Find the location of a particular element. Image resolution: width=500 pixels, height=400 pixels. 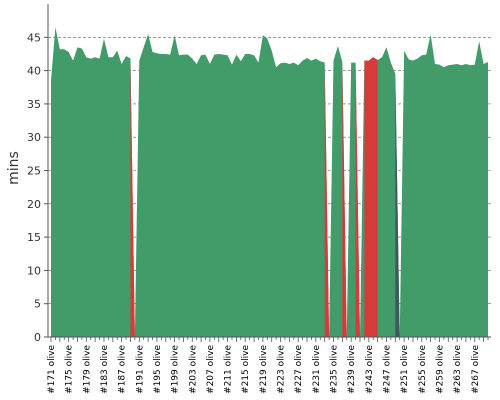

x-tick-label: #227 olive is located at coordinates (299, 369).